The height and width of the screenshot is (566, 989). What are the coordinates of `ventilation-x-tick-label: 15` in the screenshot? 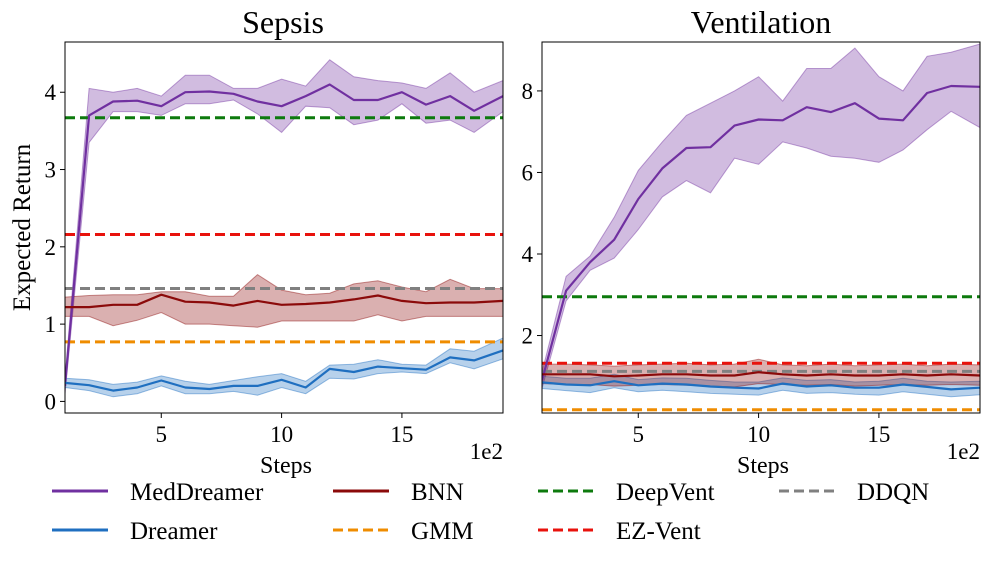 It's located at (878, 434).